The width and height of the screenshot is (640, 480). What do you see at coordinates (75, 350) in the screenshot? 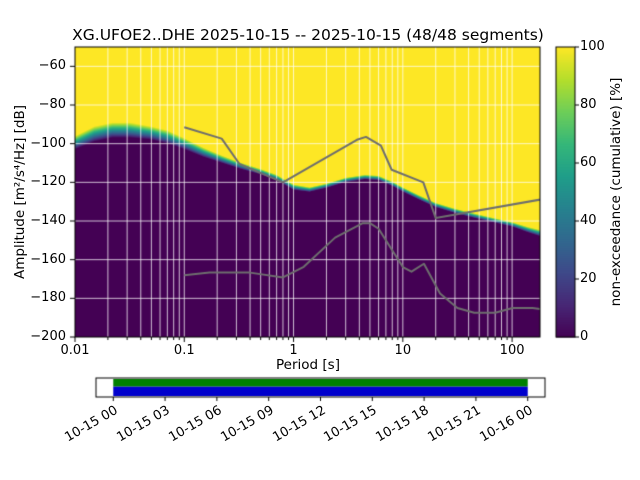
I see `x-tick-label: 0.01` at bounding box center [75, 350].